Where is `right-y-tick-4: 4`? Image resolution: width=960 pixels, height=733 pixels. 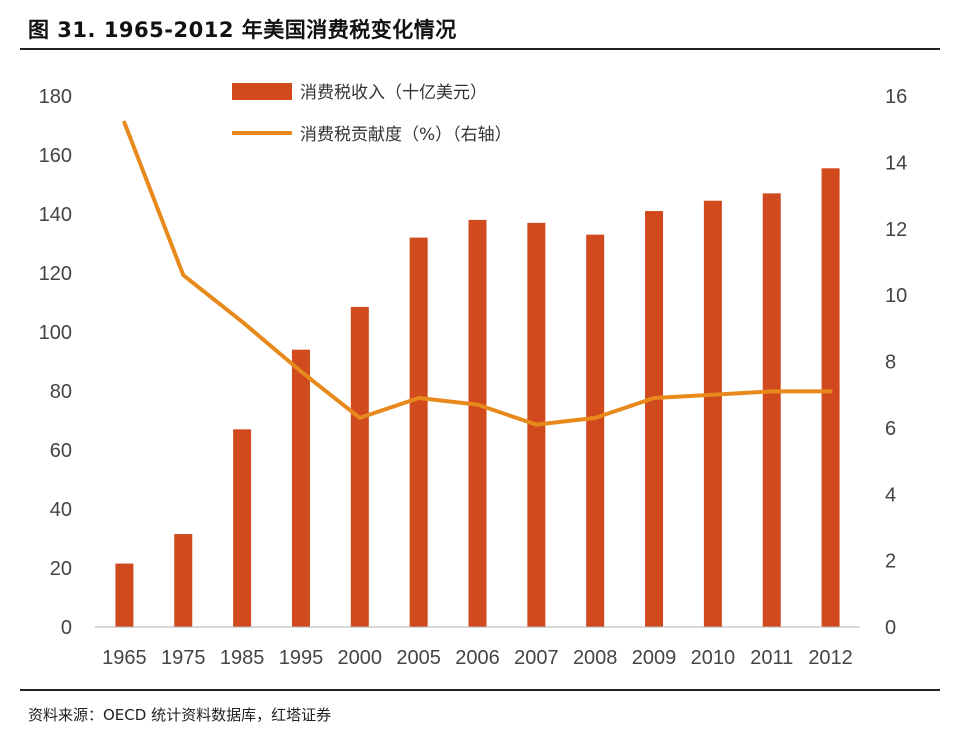
right-y-tick-4: 4 is located at coordinates (890, 495).